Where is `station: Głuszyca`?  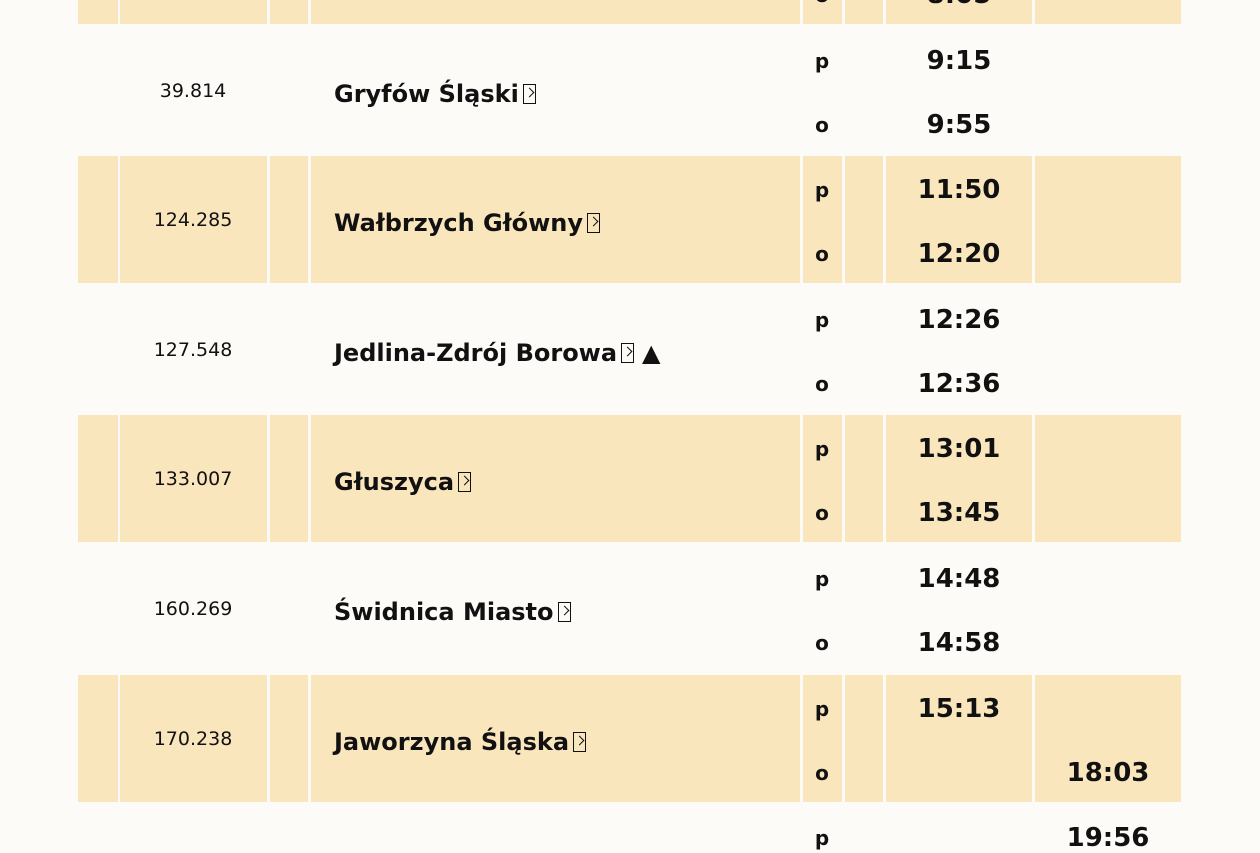
station: Głuszyca is located at coordinates (403, 482).